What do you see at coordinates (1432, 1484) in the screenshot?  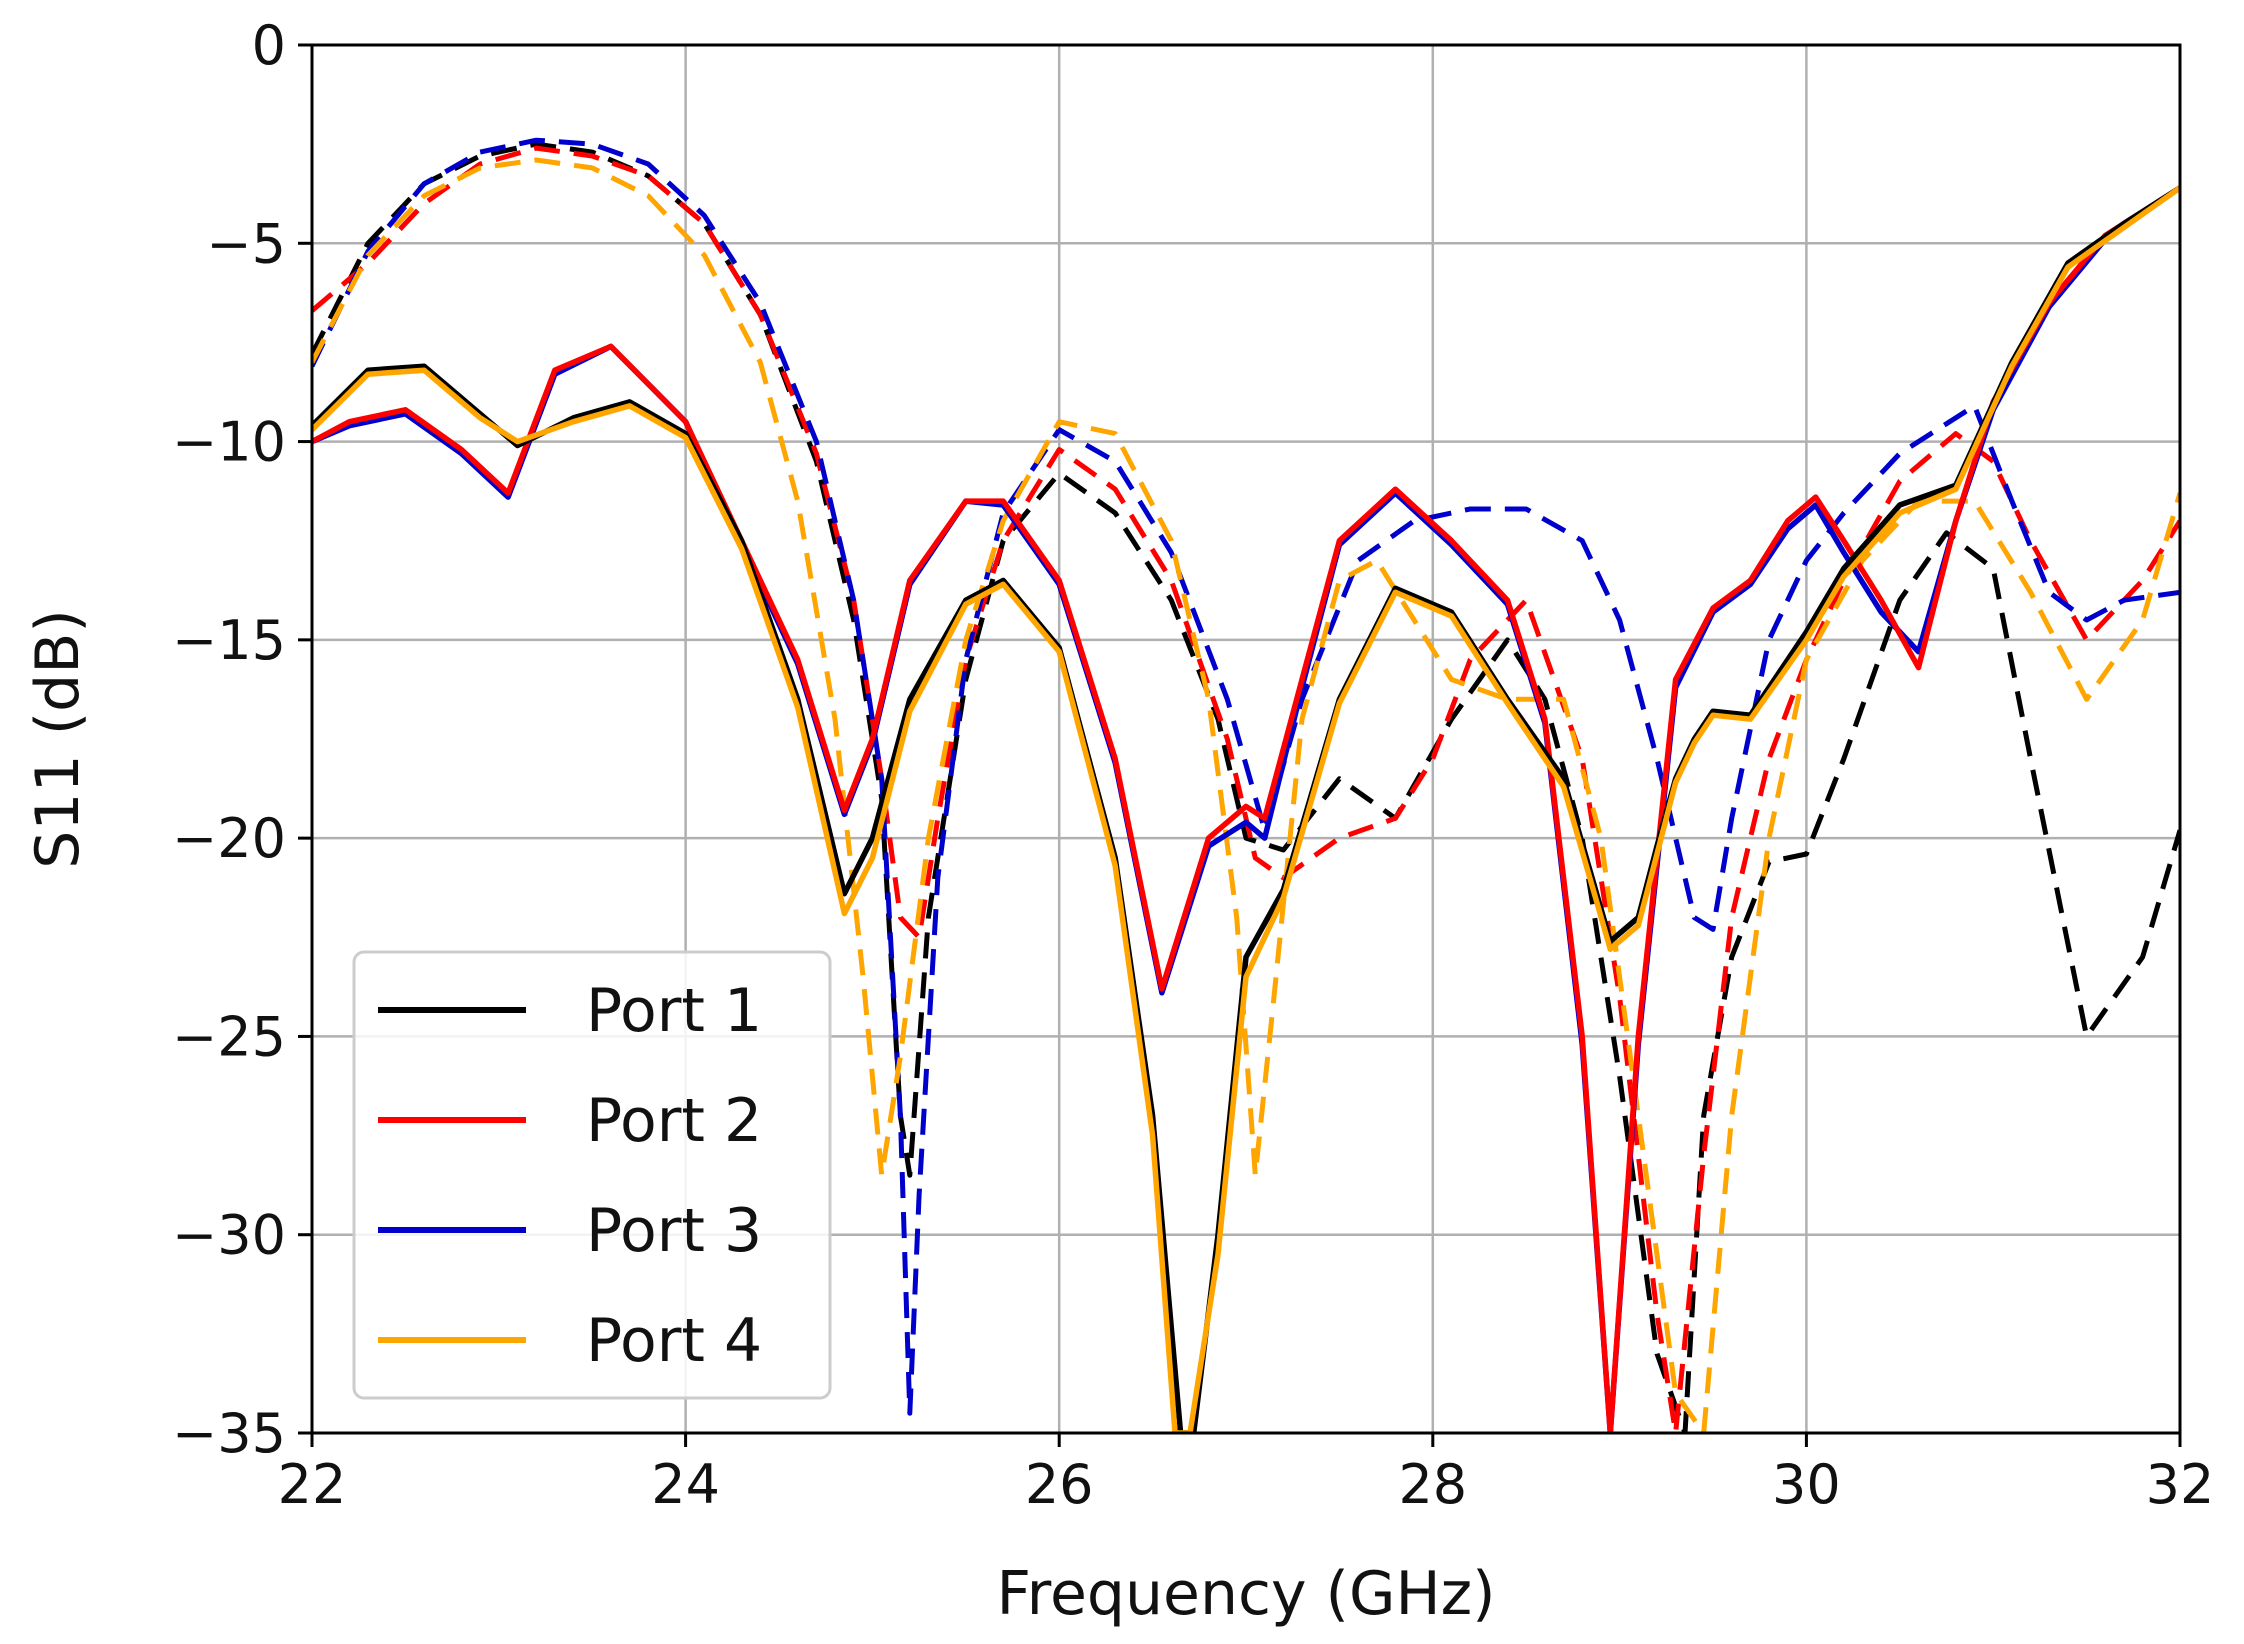 I see `x-tick-label: 28` at bounding box center [1432, 1484].